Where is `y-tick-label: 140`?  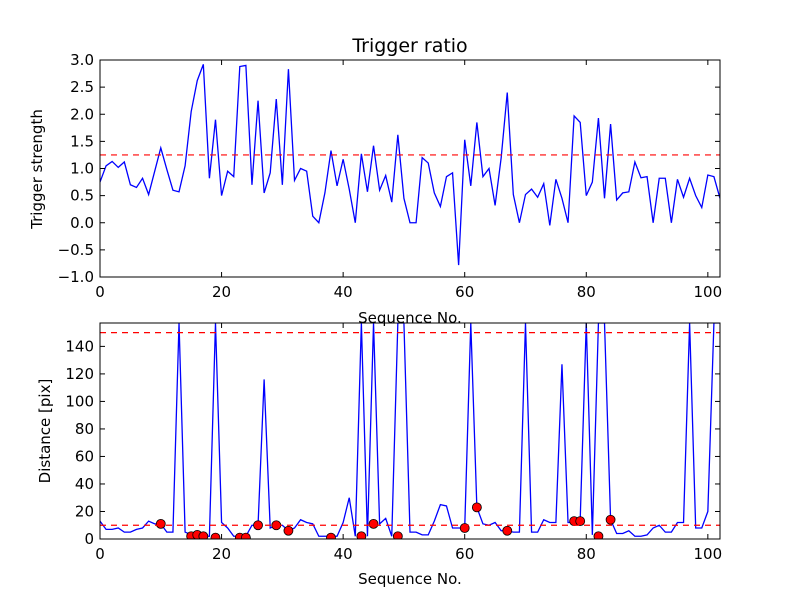 y-tick-label: 140 is located at coordinates (79, 346).